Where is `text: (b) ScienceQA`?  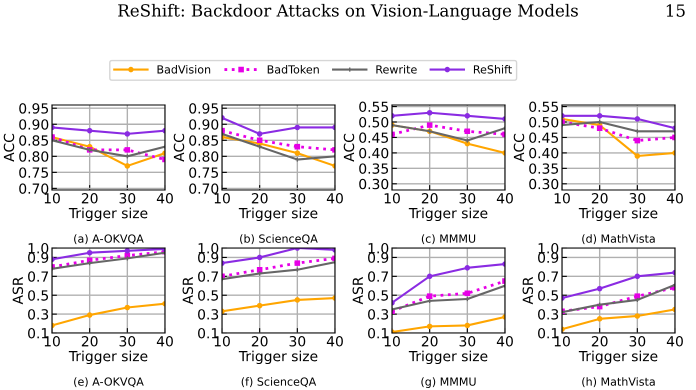
text: (b) ScienceQA is located at coordinates (279, 239).